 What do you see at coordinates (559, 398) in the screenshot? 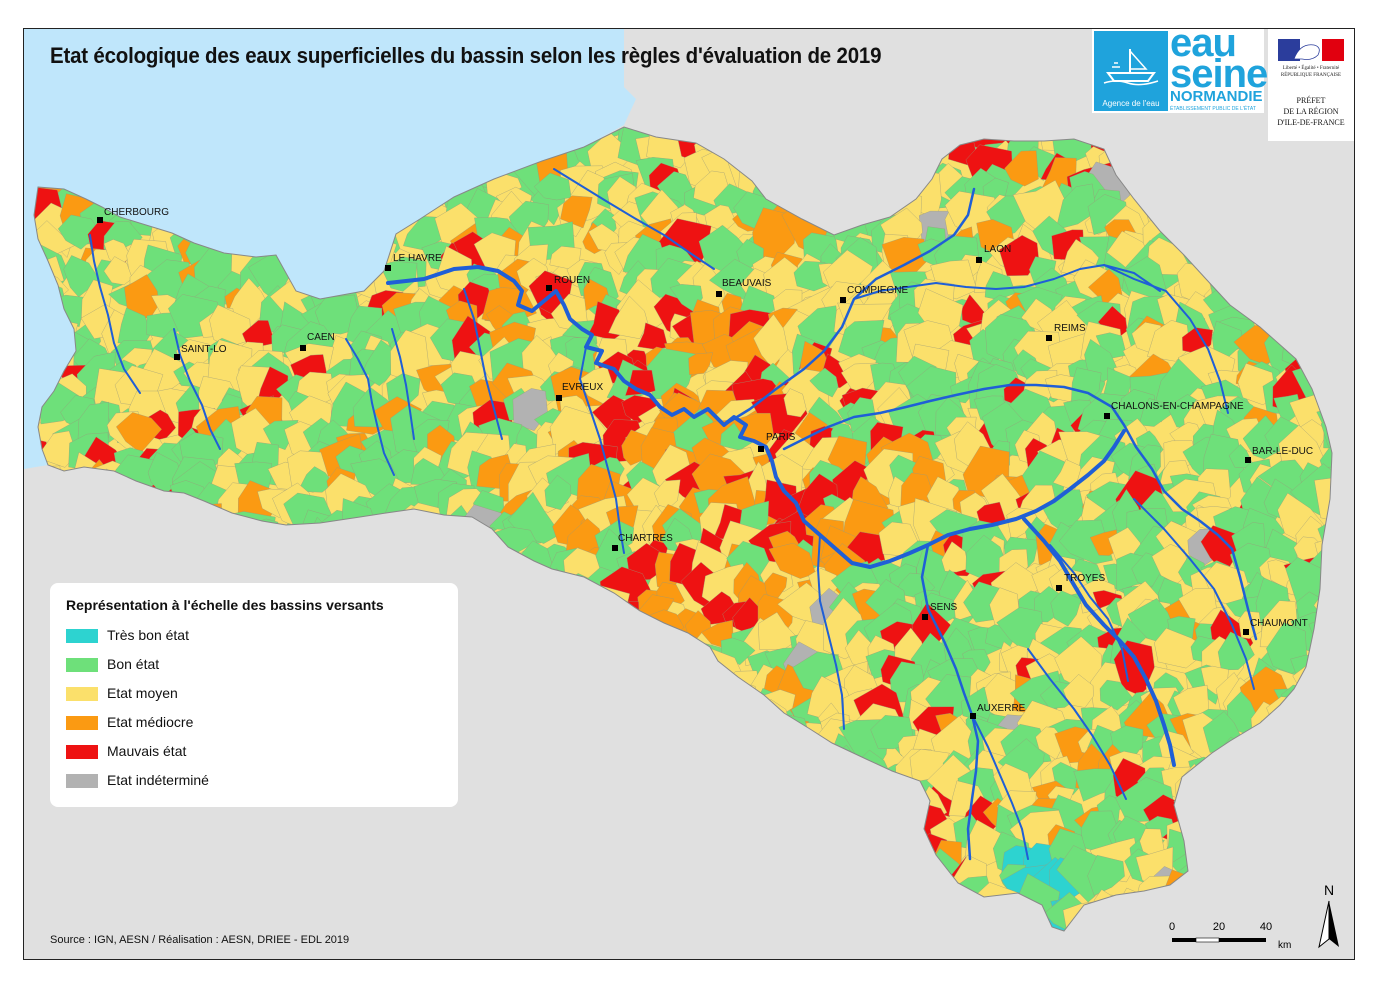
I see `city-marker-evreux` at bounding box center [559, 398].